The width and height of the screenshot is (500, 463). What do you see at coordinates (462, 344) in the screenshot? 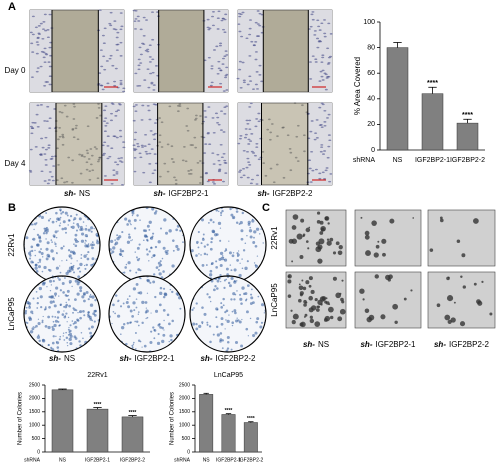
I see `column-label: sh- IGF2BP2-2` at bounding box center [462, 344].